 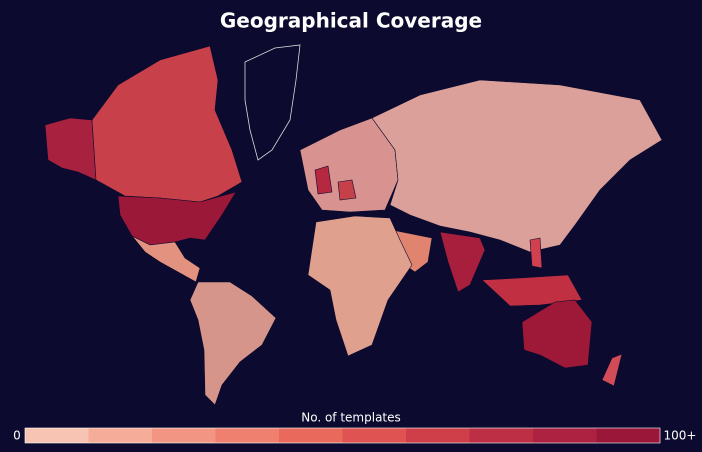 I want to click on australia, so click(x=557, y=334).